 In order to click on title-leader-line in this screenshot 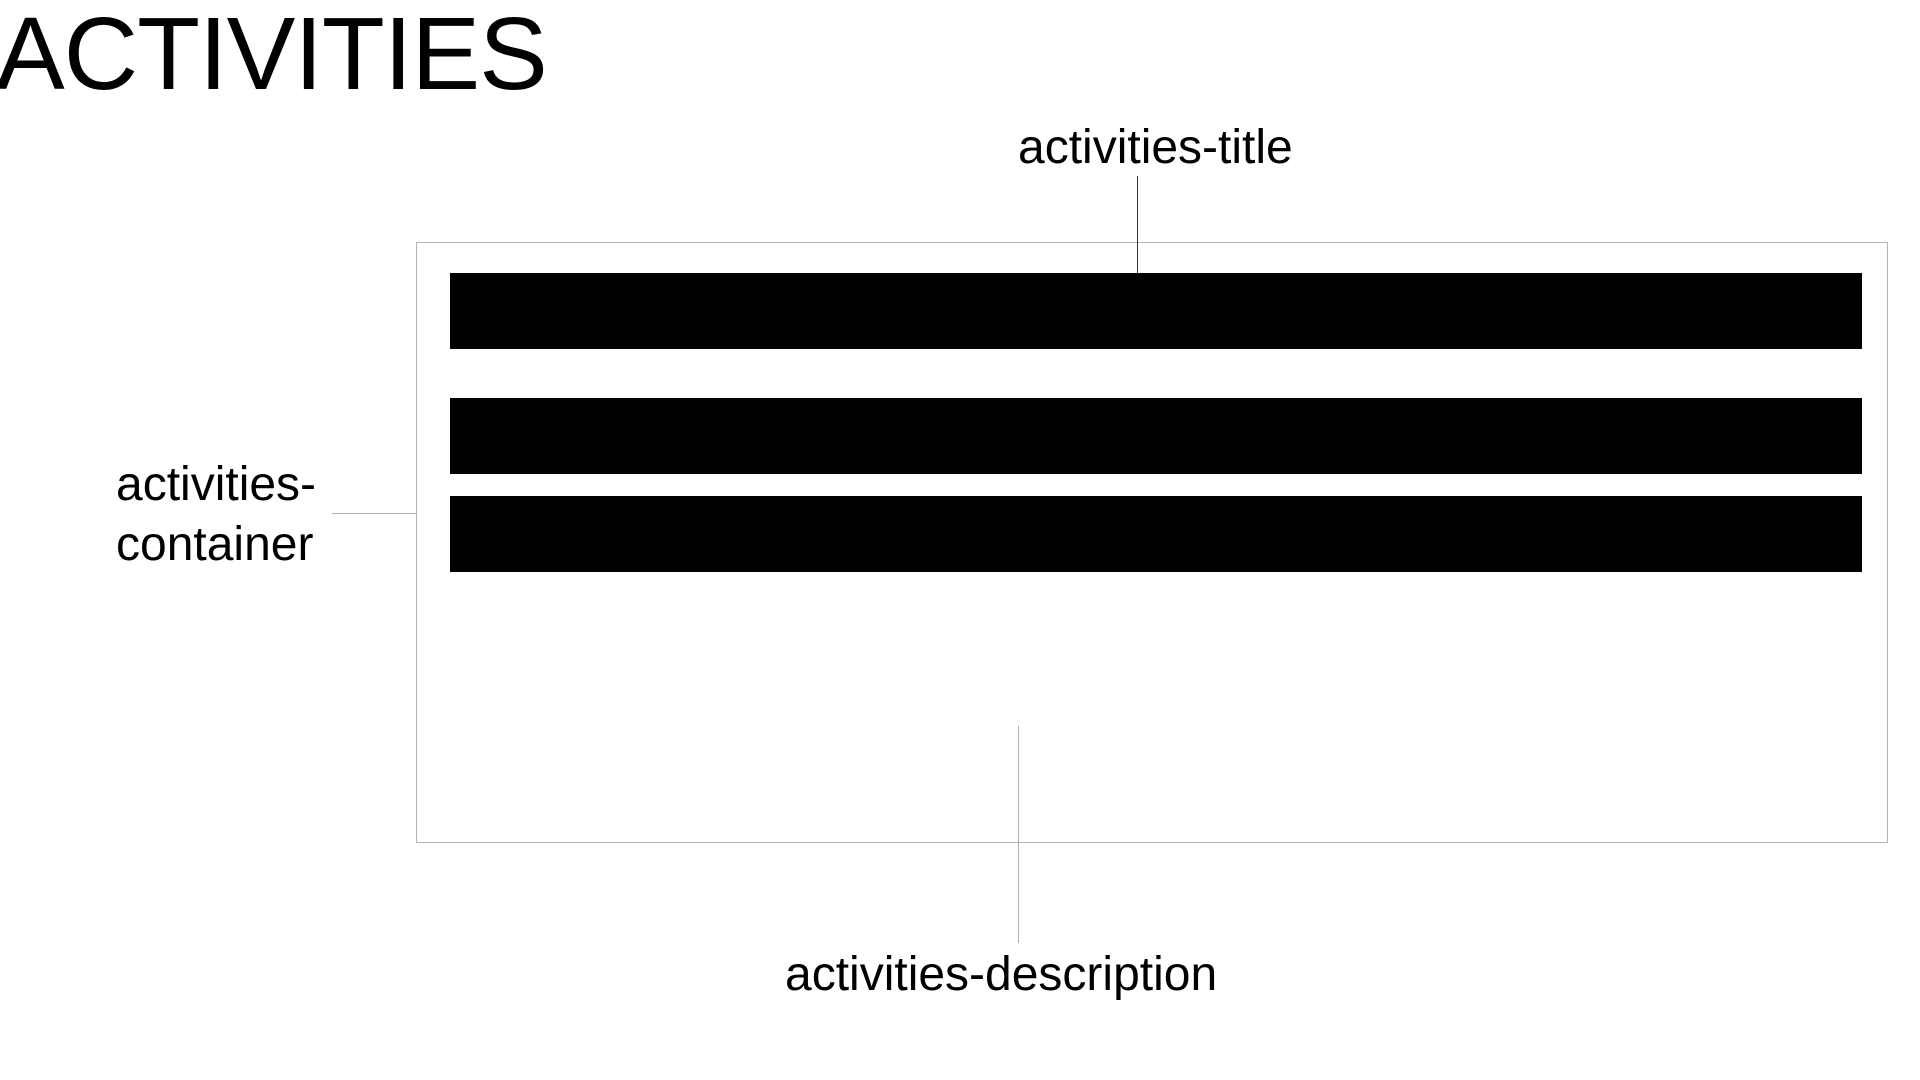, I will do `click(1137, 224)`.